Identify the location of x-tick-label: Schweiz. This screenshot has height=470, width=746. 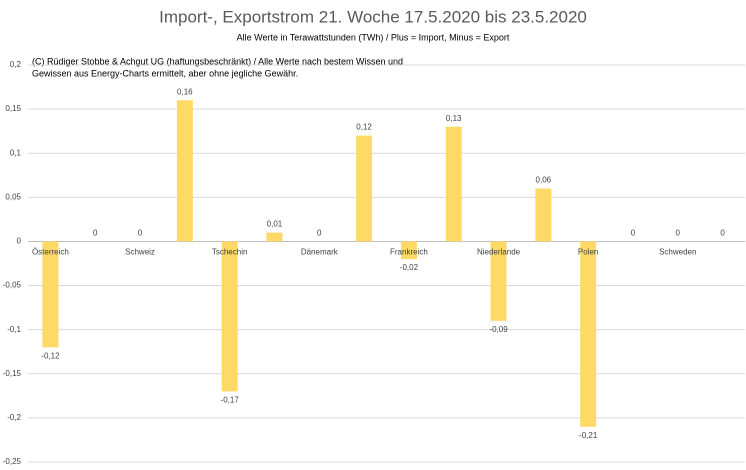
(140, 252).